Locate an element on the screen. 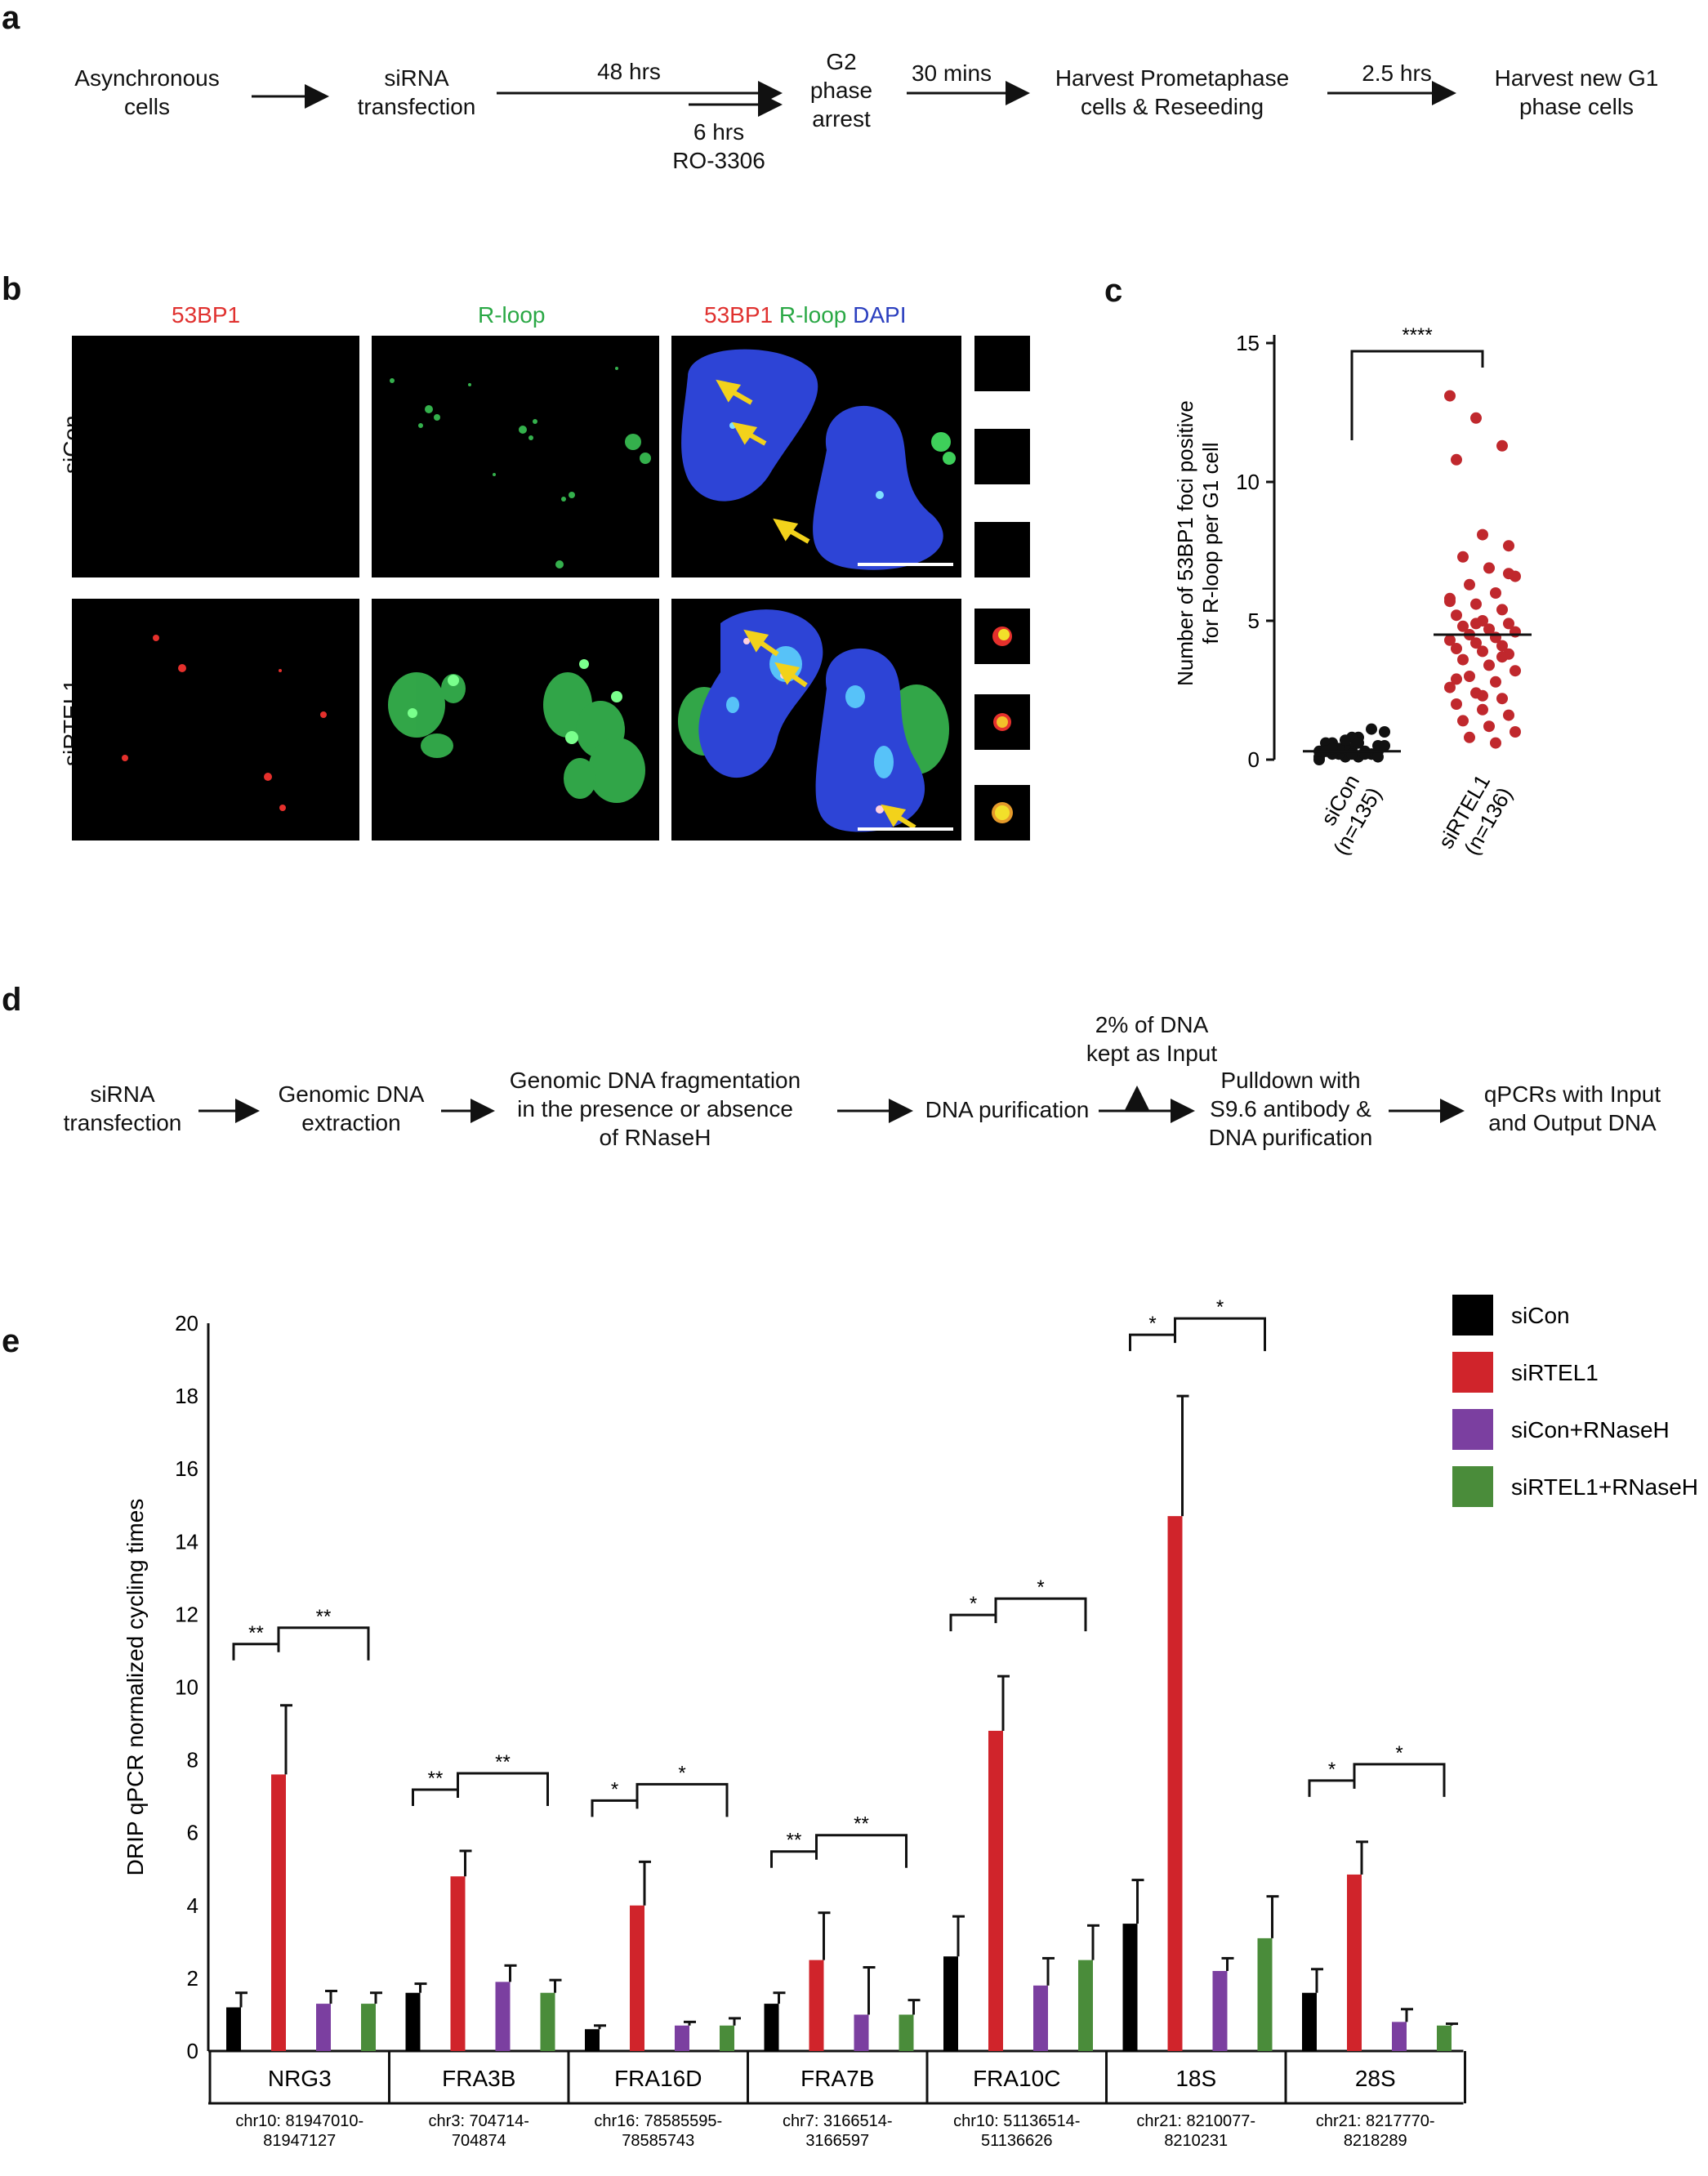 This screenshot has height=2176, width=1708. e-category-label: NRG3 is located at coordinates (300, 2078).